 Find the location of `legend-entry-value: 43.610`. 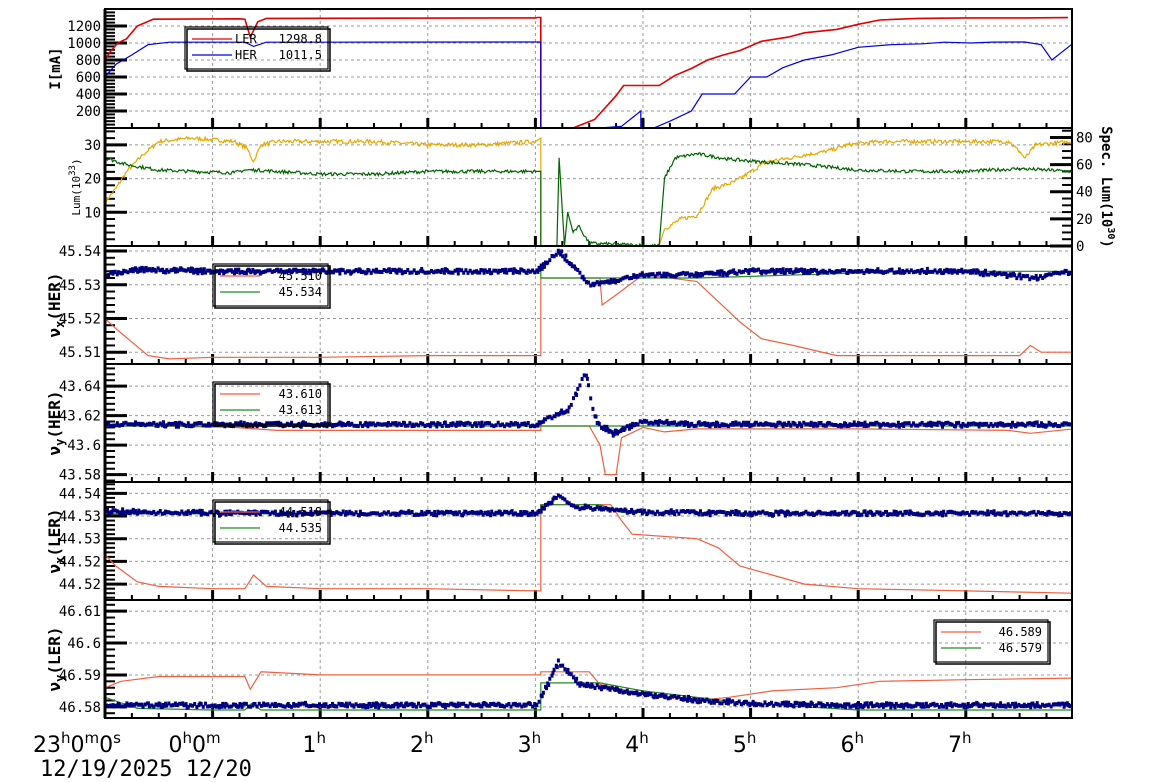

legend-entry-value: 43.610 is located at coordinates (300, 394).